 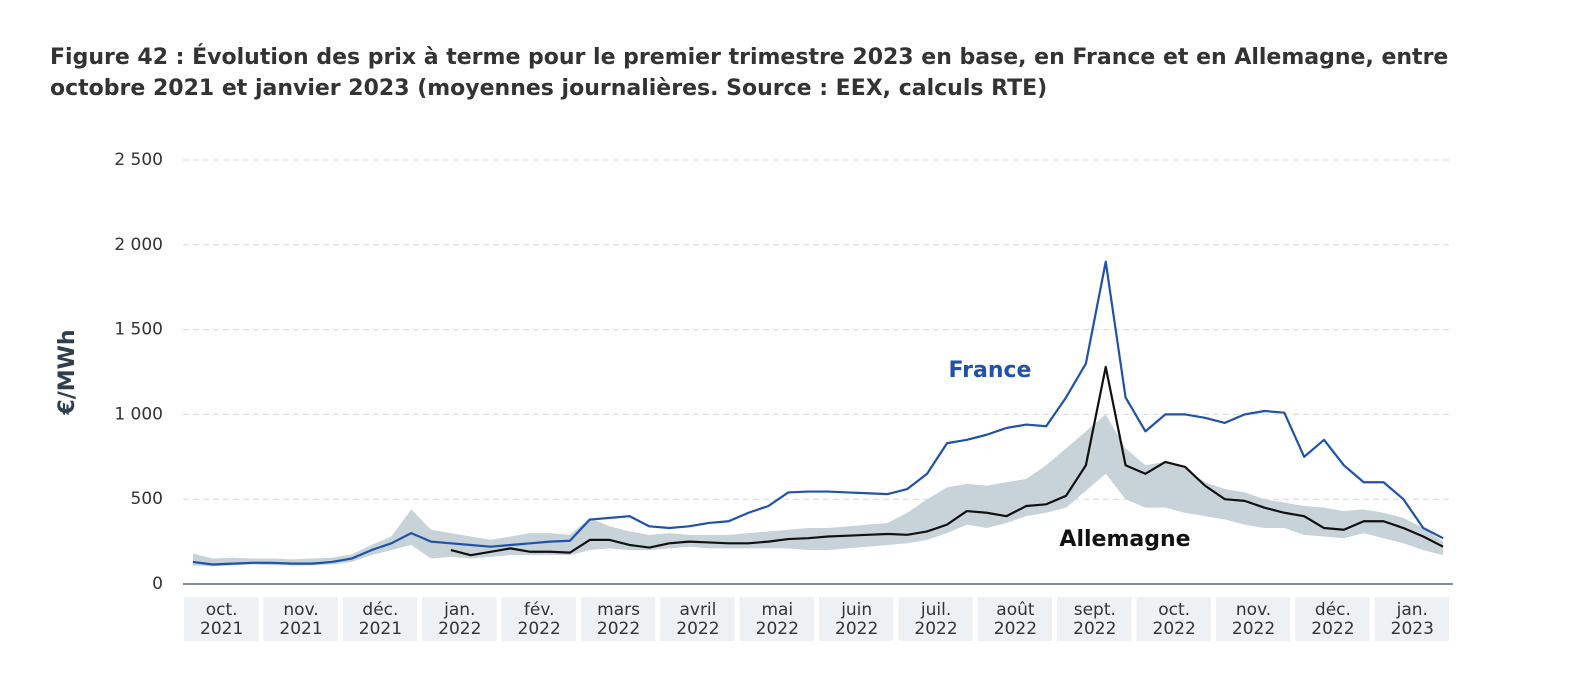 I want to click on x-tick-label: mars, so click(x=618, y=610).